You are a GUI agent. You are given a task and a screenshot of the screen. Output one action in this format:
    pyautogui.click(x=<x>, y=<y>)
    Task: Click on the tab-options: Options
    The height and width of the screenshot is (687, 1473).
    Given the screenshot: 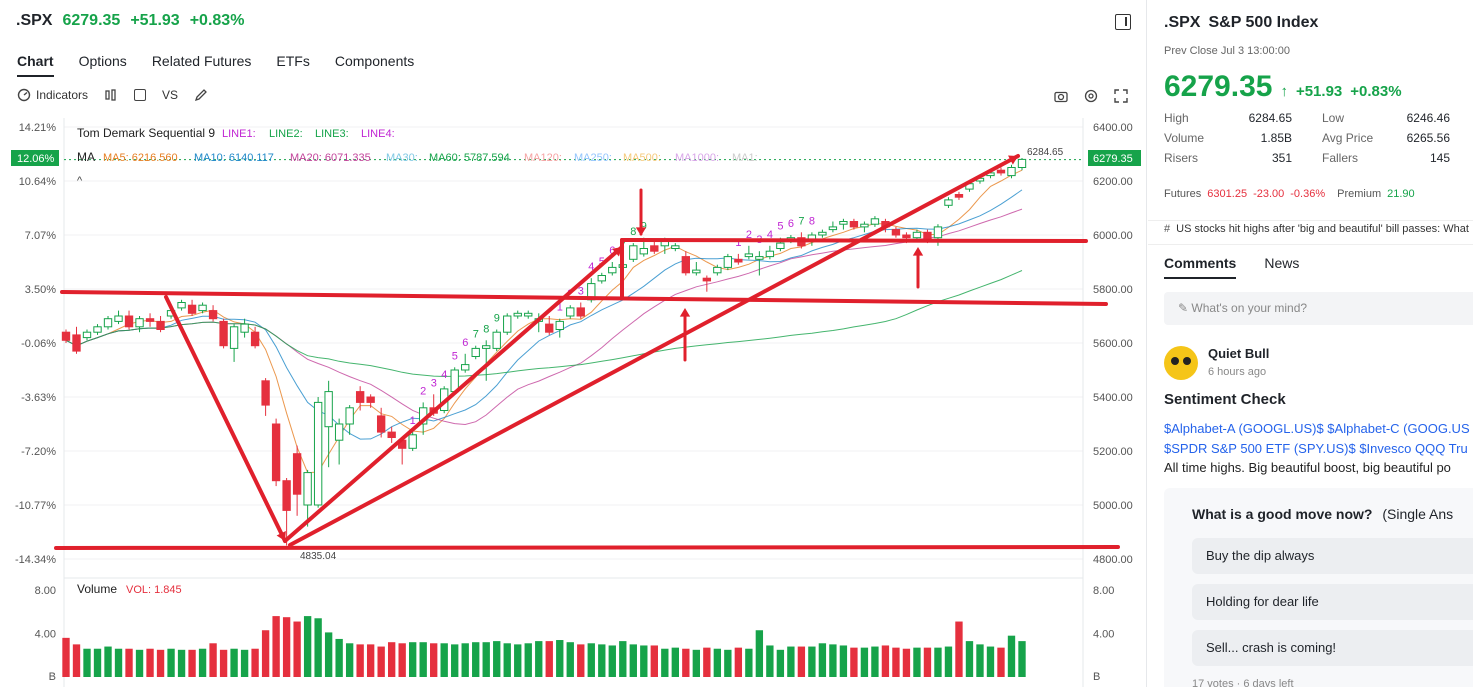 What is the action you would take?
    pyautogui.click(x=102, y=61)
    